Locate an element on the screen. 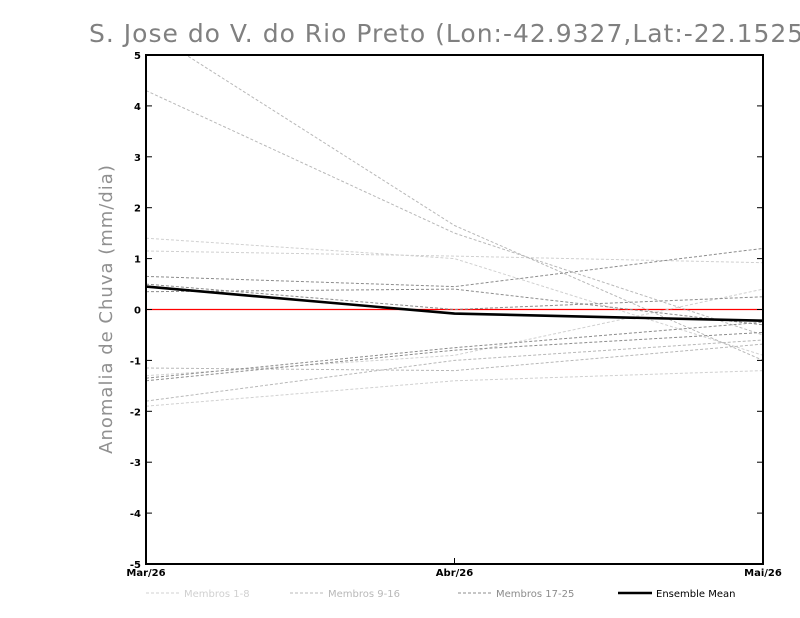  x-tick-label: Abr/26 is located at coordinates (454, 573).